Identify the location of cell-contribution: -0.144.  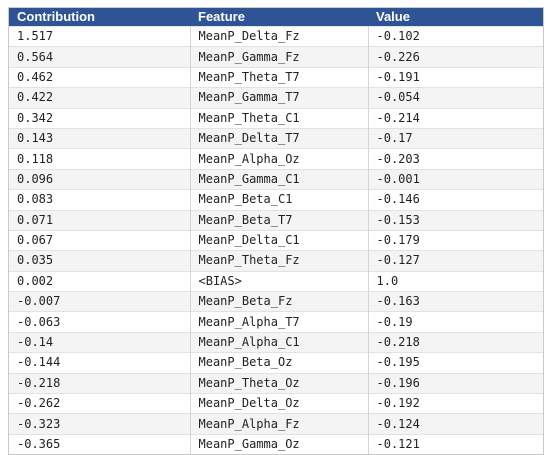
(100, 363).